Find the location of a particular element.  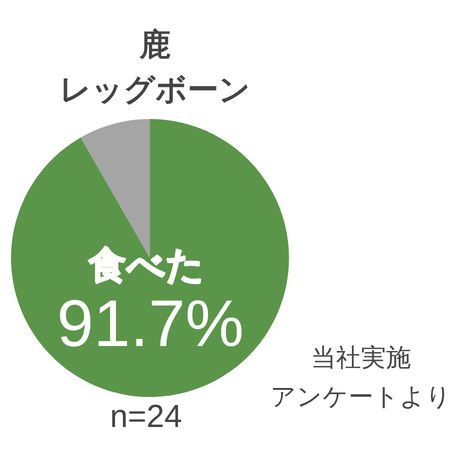

chart-title: 鹿 is located at coordinates (154, 44).